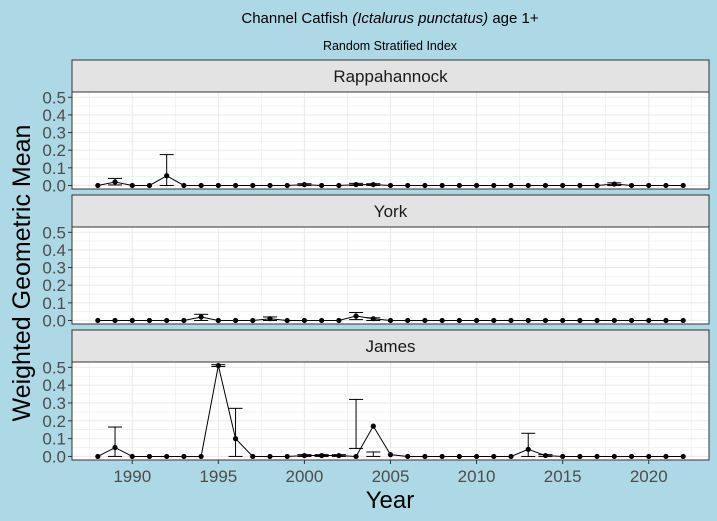 The width and height of the screenshot is (717, 521). Describe the element at coordinates (420, 18) in the screenshot. I see `chart-title-italic: (Ictalurus punctatus)` at that location.